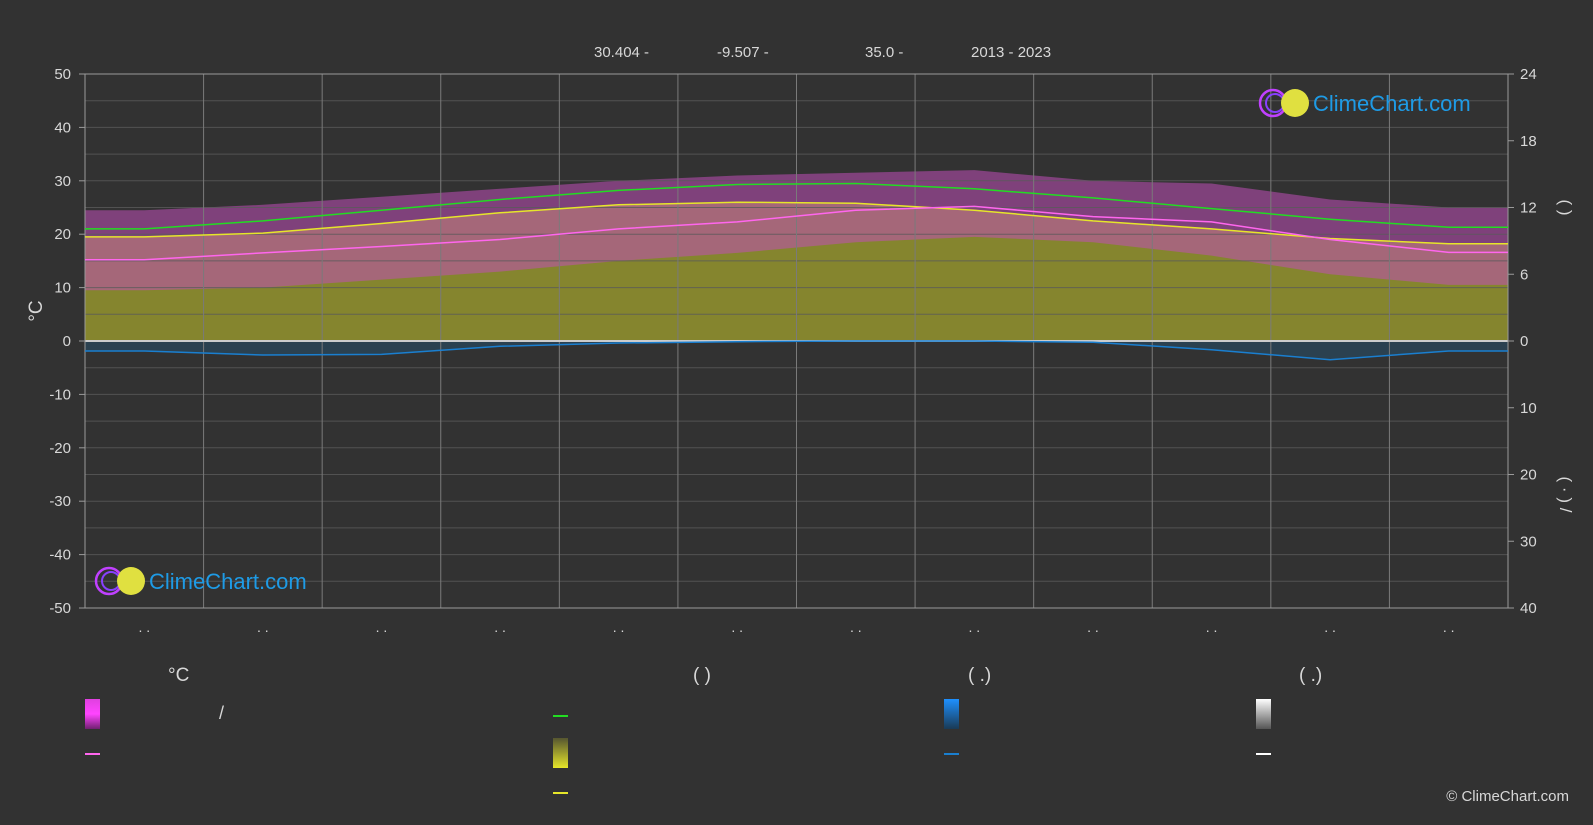 The image size is (1593, 825). What do you see at coordinates (92, 714) in the screenshot?
I see `legend-temp-range-swatch` at bounding box center [92, 714].